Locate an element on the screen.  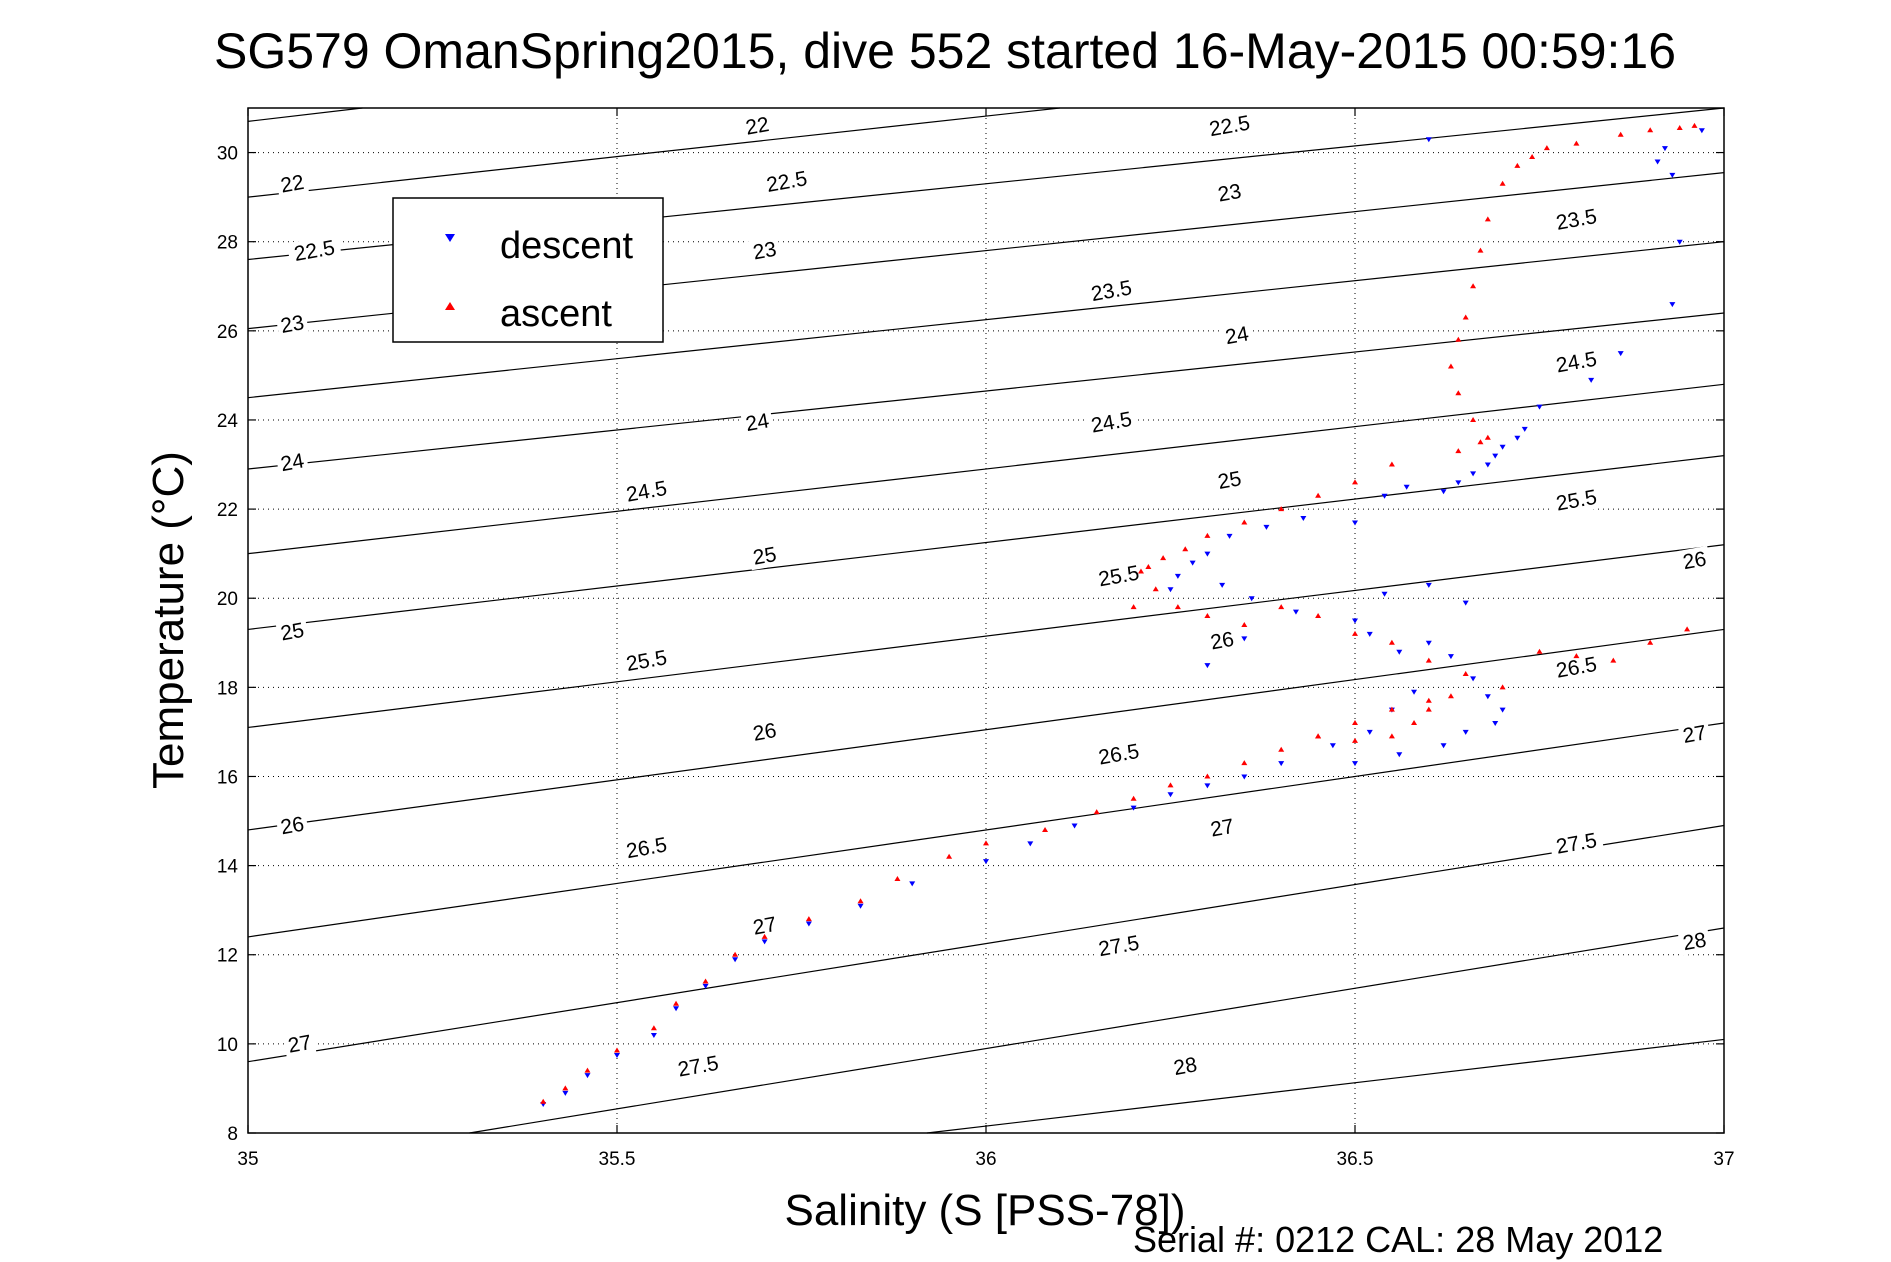
legend-label-descent: descent is located at coordinates (567, 246).